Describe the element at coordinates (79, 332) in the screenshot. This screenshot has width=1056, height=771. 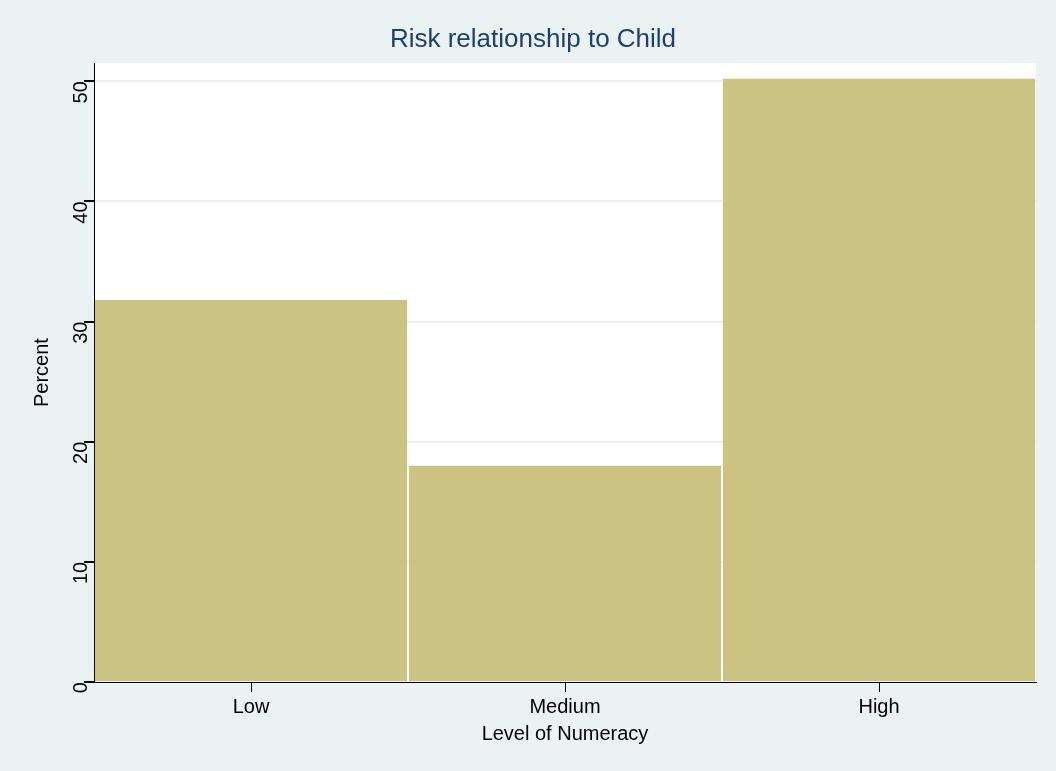
I see `y-tick-label: 30` at that location.